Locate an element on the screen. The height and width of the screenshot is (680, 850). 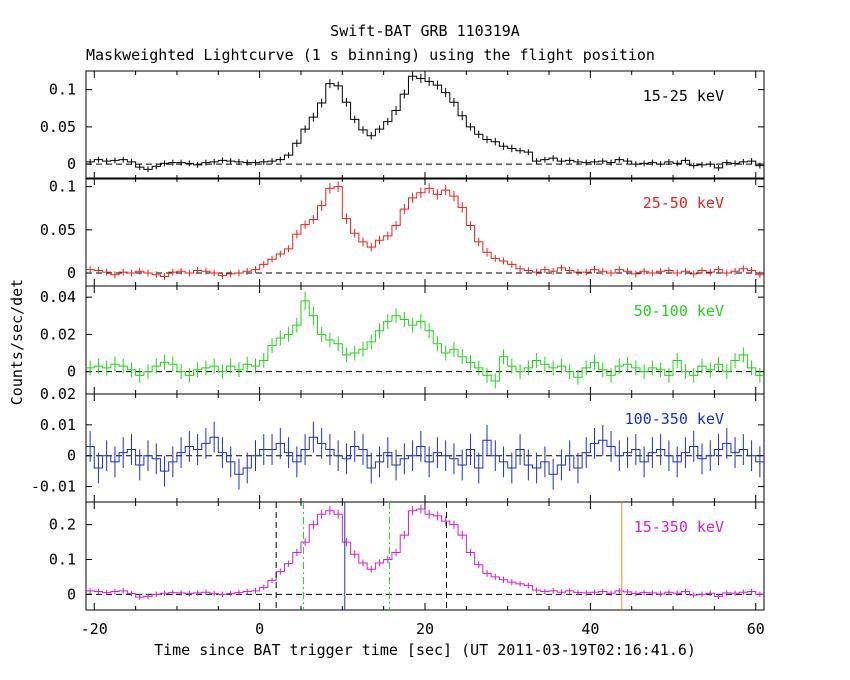
band-label: 50-100 keV is located at coordinates (679, 311).